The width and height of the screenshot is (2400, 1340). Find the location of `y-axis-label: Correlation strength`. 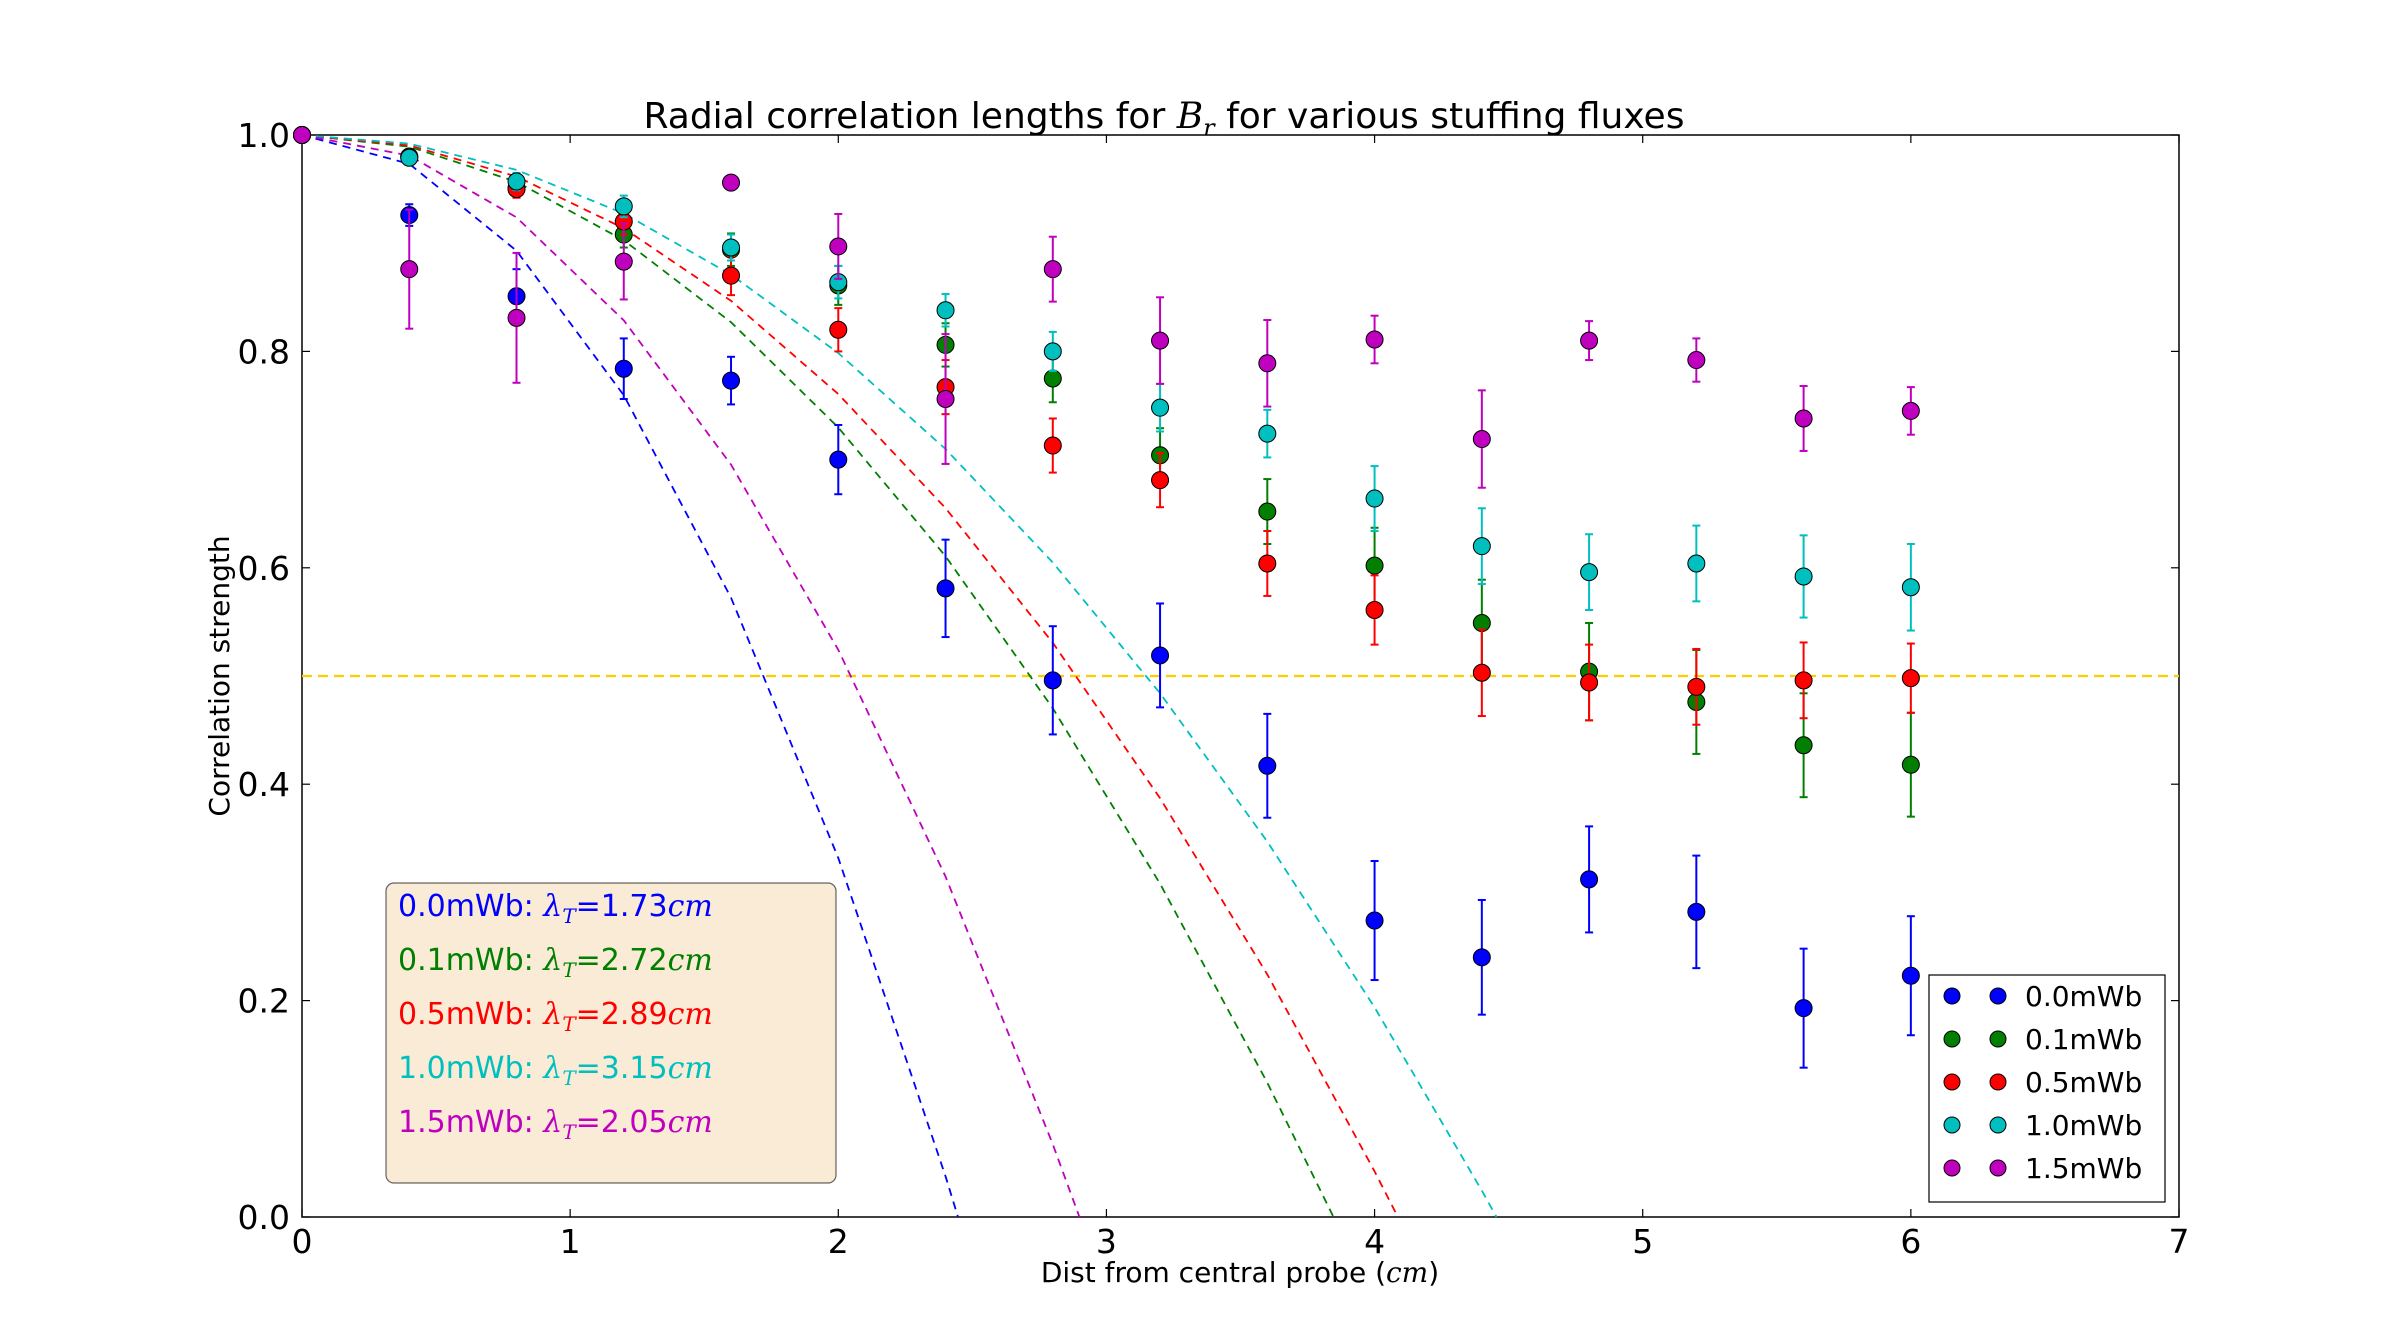

y-axis-label: Correlation strength is located at coordinates (219, 675).